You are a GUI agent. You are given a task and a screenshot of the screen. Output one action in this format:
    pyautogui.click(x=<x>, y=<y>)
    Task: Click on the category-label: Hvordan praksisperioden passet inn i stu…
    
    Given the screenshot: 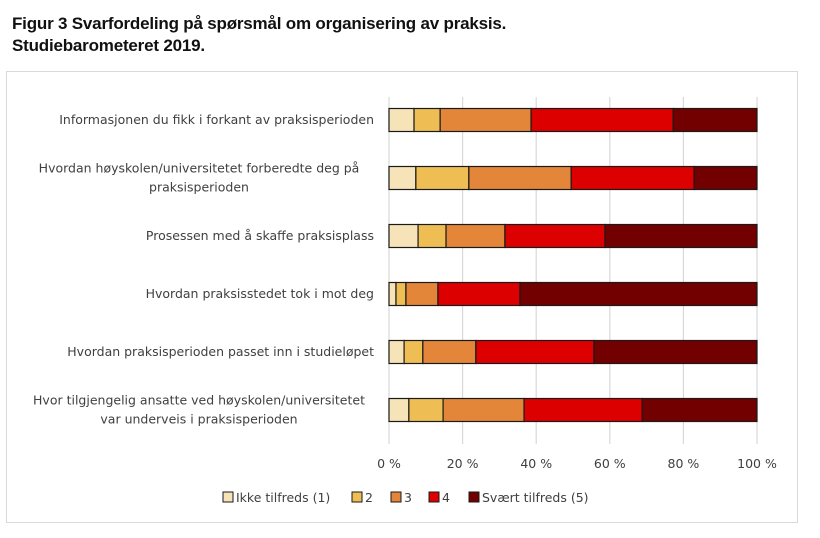 What is the action you would take?
    pyautogui.click(x=220, y=351)
    